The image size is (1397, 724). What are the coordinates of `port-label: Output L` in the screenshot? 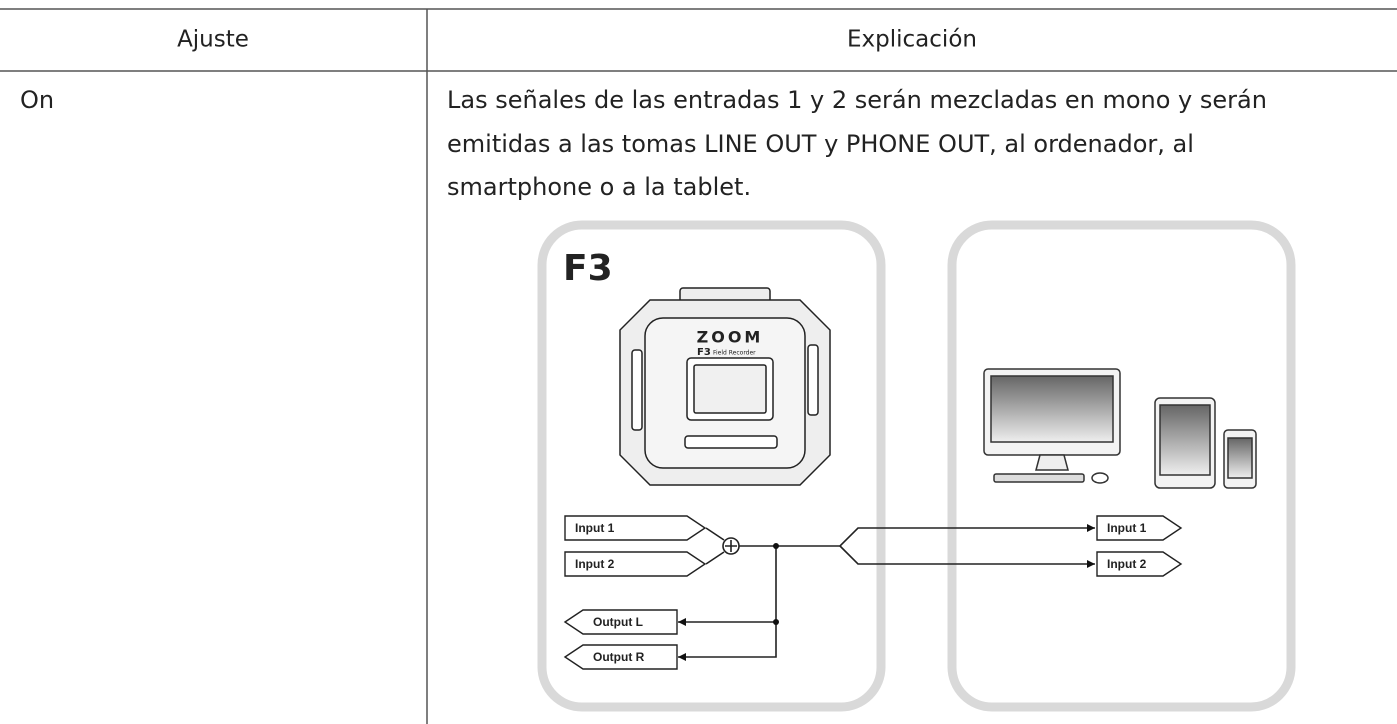 It's located at (618, 622).